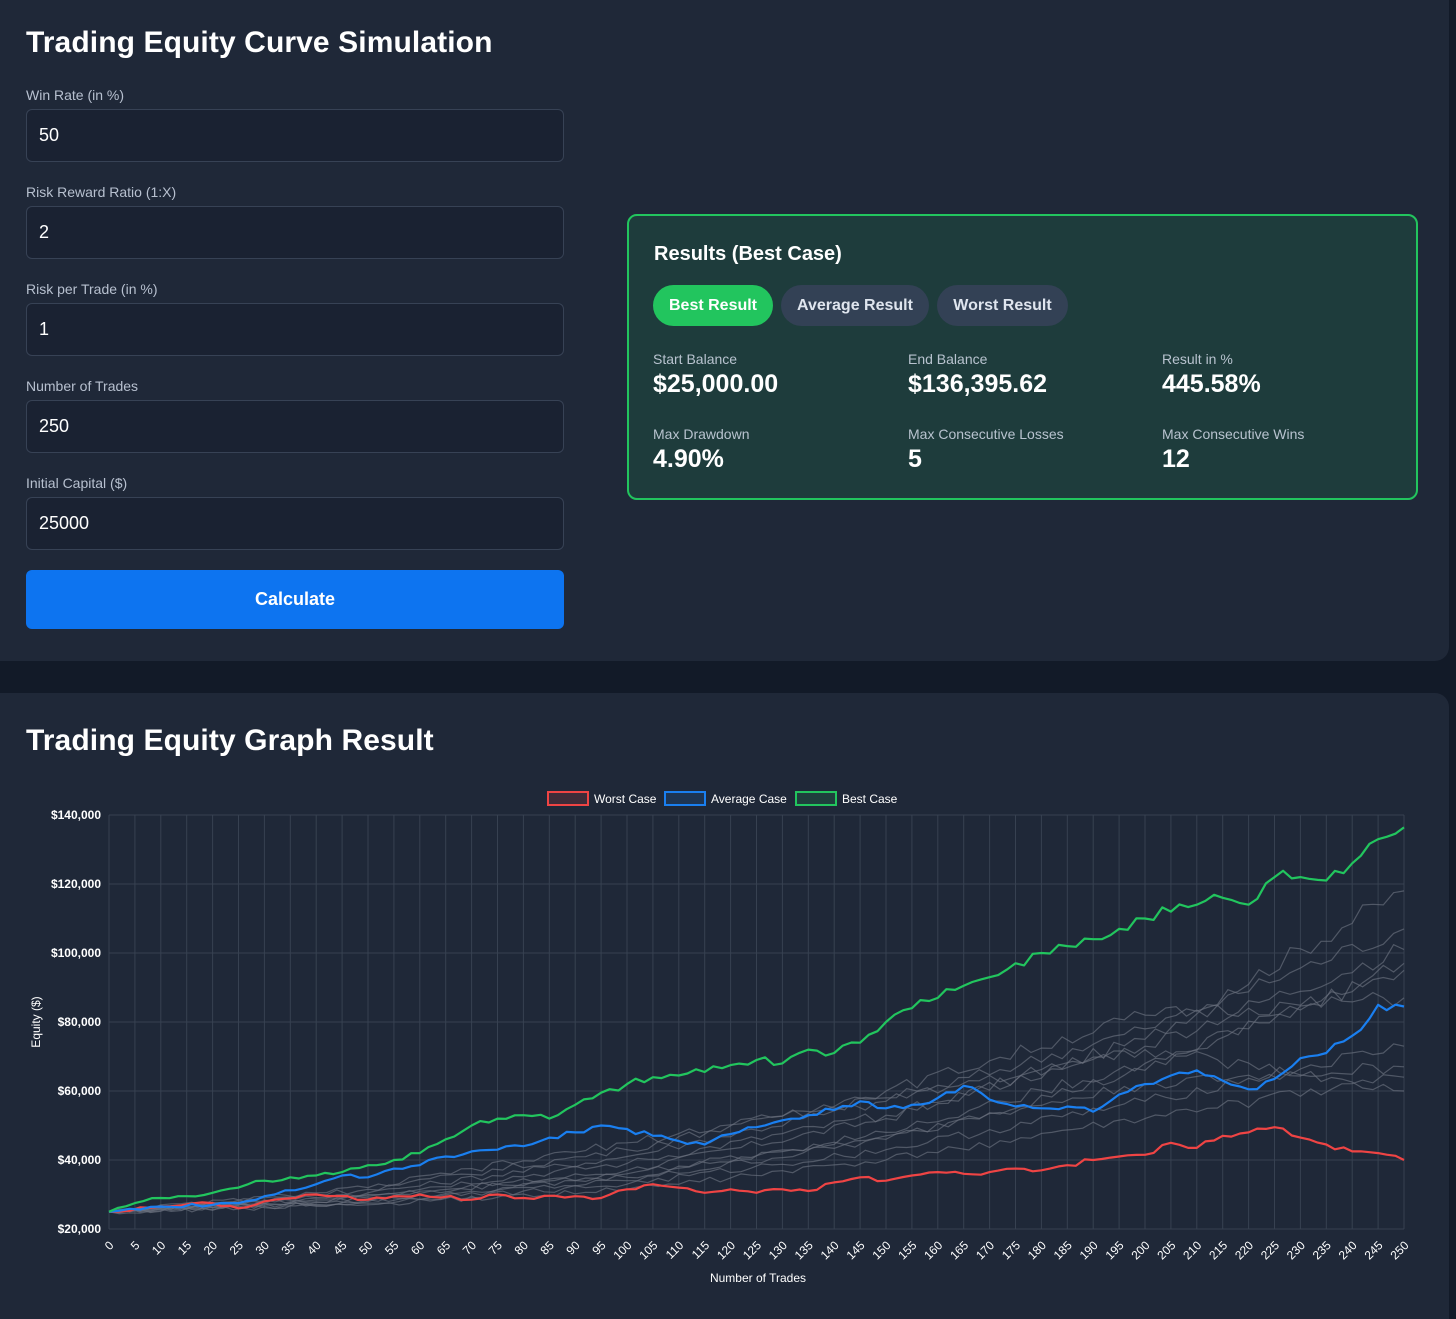 The width and height of the screenshot is (1456, 1319). Describe the element at coordinates (726, 1250) in the screenshot. I see `x-tick-label: 120` at that location.